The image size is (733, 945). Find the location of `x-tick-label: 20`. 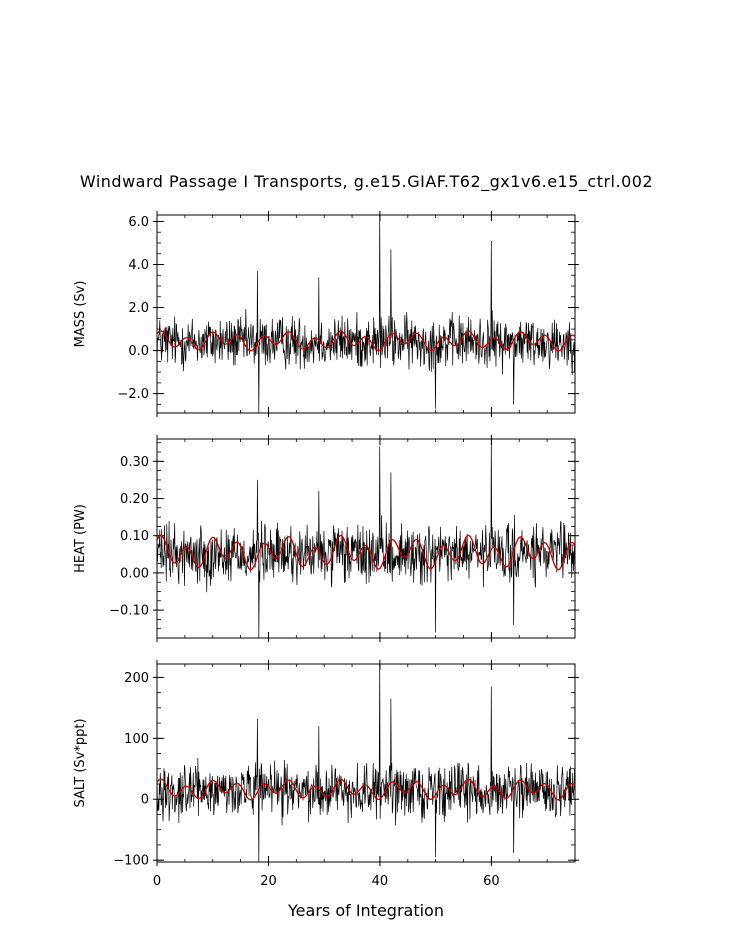

x-tick-label: 20 is located at coordinates (268, 881).